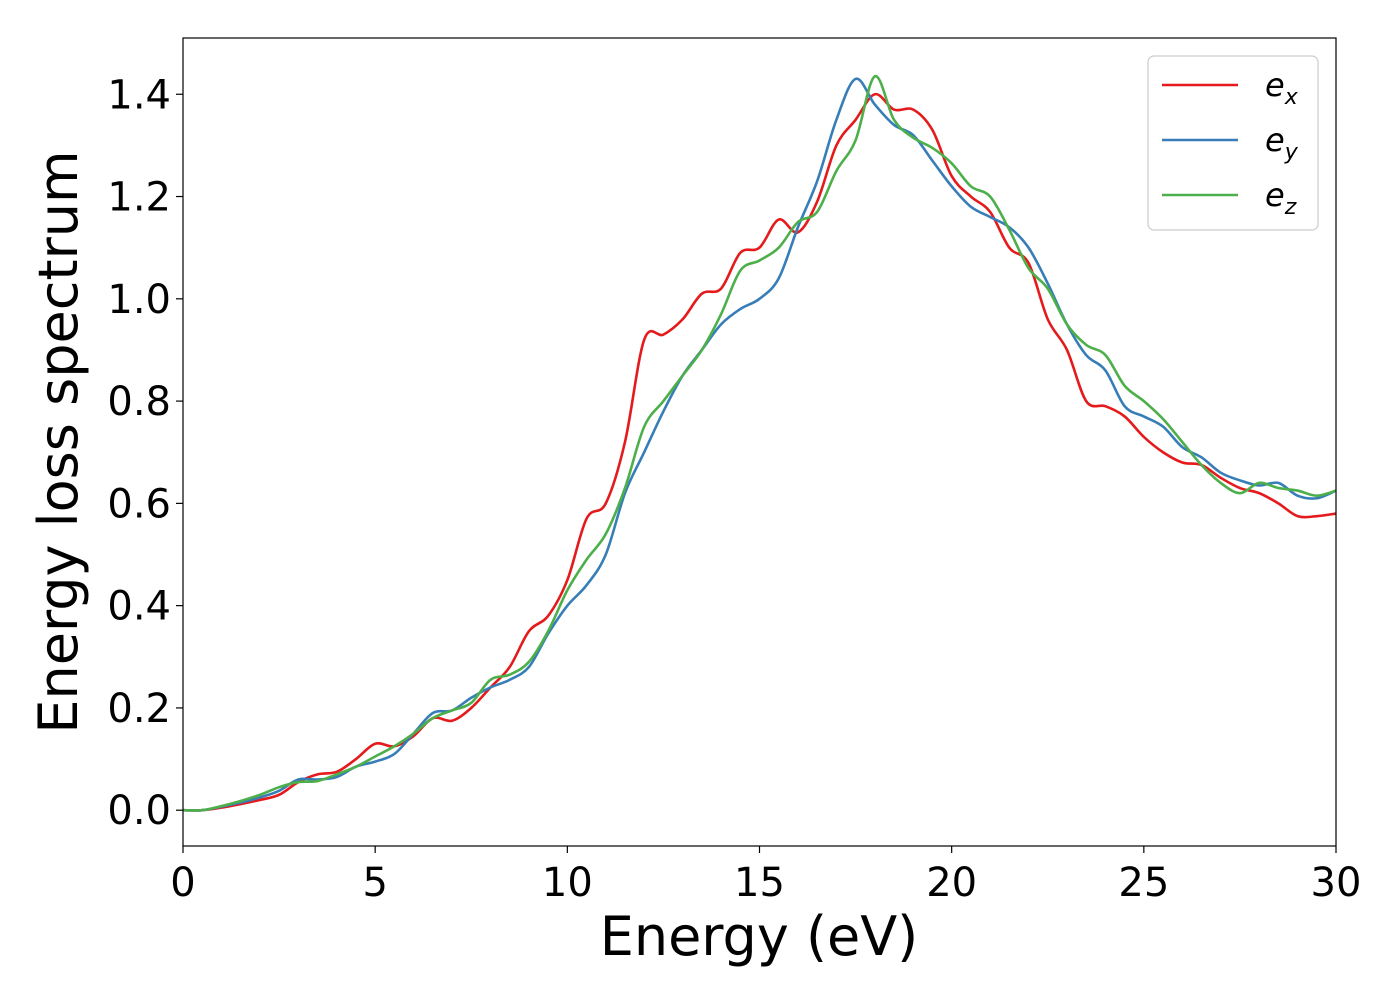 The image size is (1400, 1000). Describe the element at coordinates (759, 936) in the screenshot. I see `x-axis-title: Energy (eV)` at that location.